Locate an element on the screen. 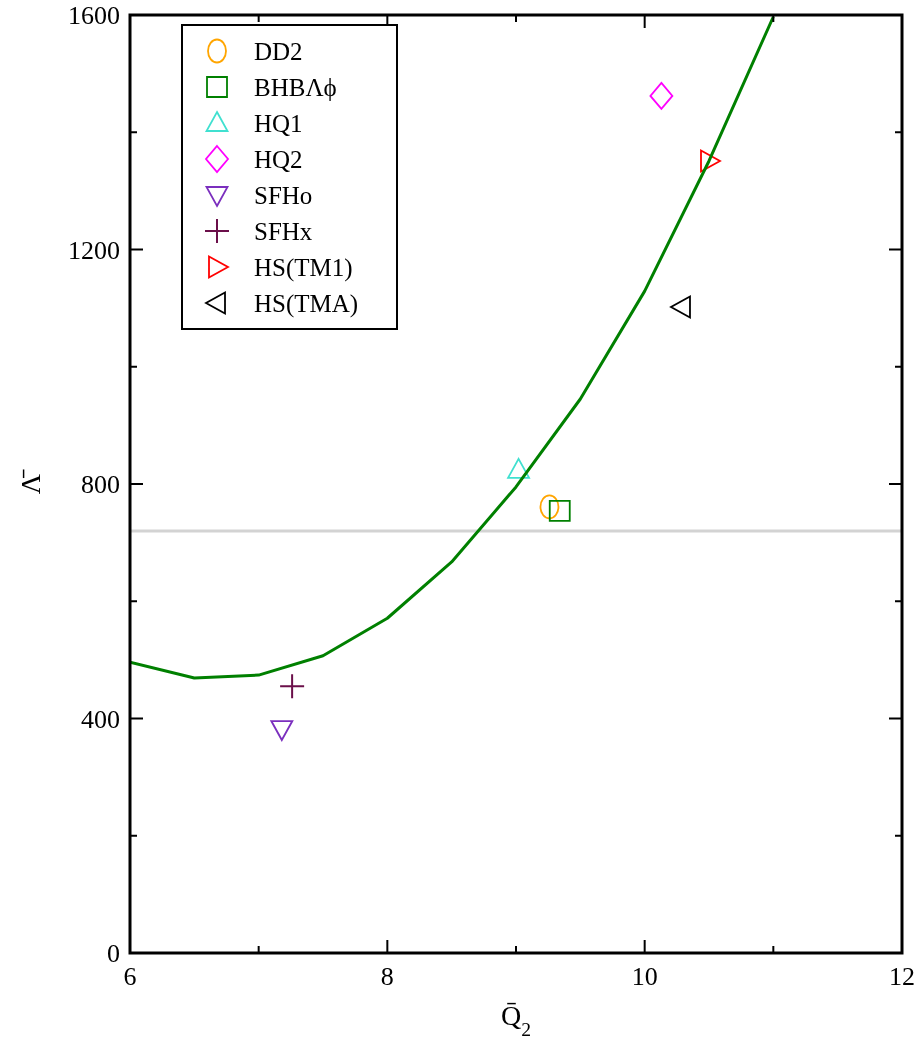  legend-label: HQ2 is located at coordinates (278, 159).